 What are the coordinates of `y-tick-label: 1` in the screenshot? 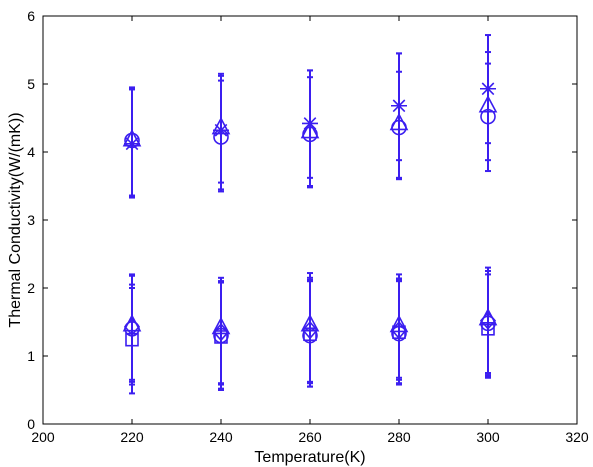 It's located at (31, 356).